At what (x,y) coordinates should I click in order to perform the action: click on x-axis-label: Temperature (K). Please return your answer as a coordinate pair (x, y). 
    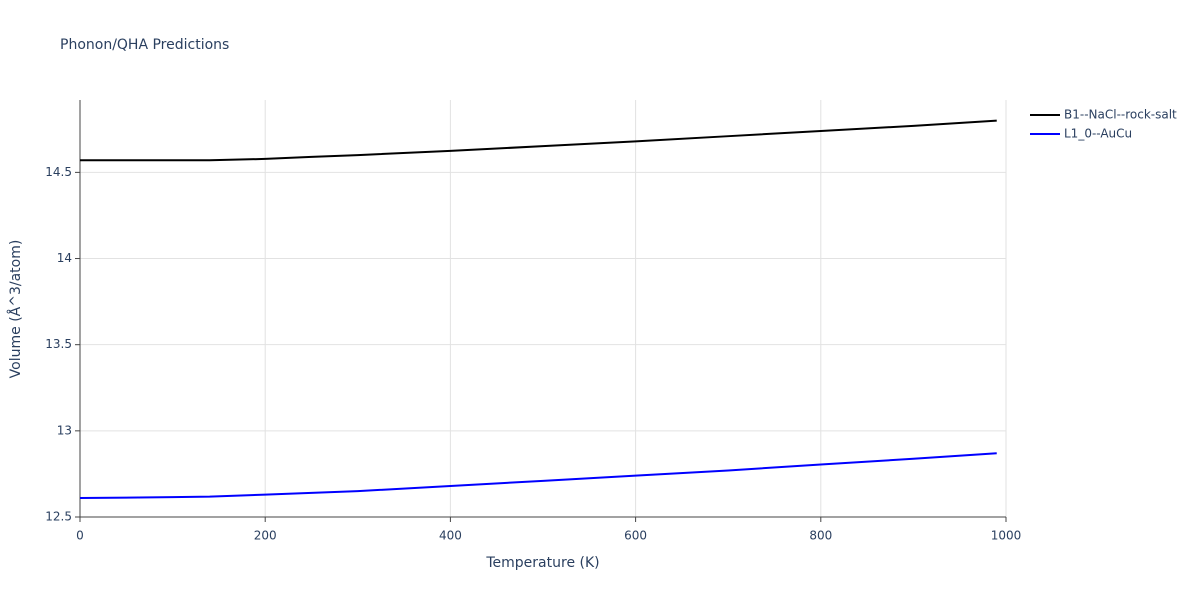
    Looking at the image, I should click on (542, 563).